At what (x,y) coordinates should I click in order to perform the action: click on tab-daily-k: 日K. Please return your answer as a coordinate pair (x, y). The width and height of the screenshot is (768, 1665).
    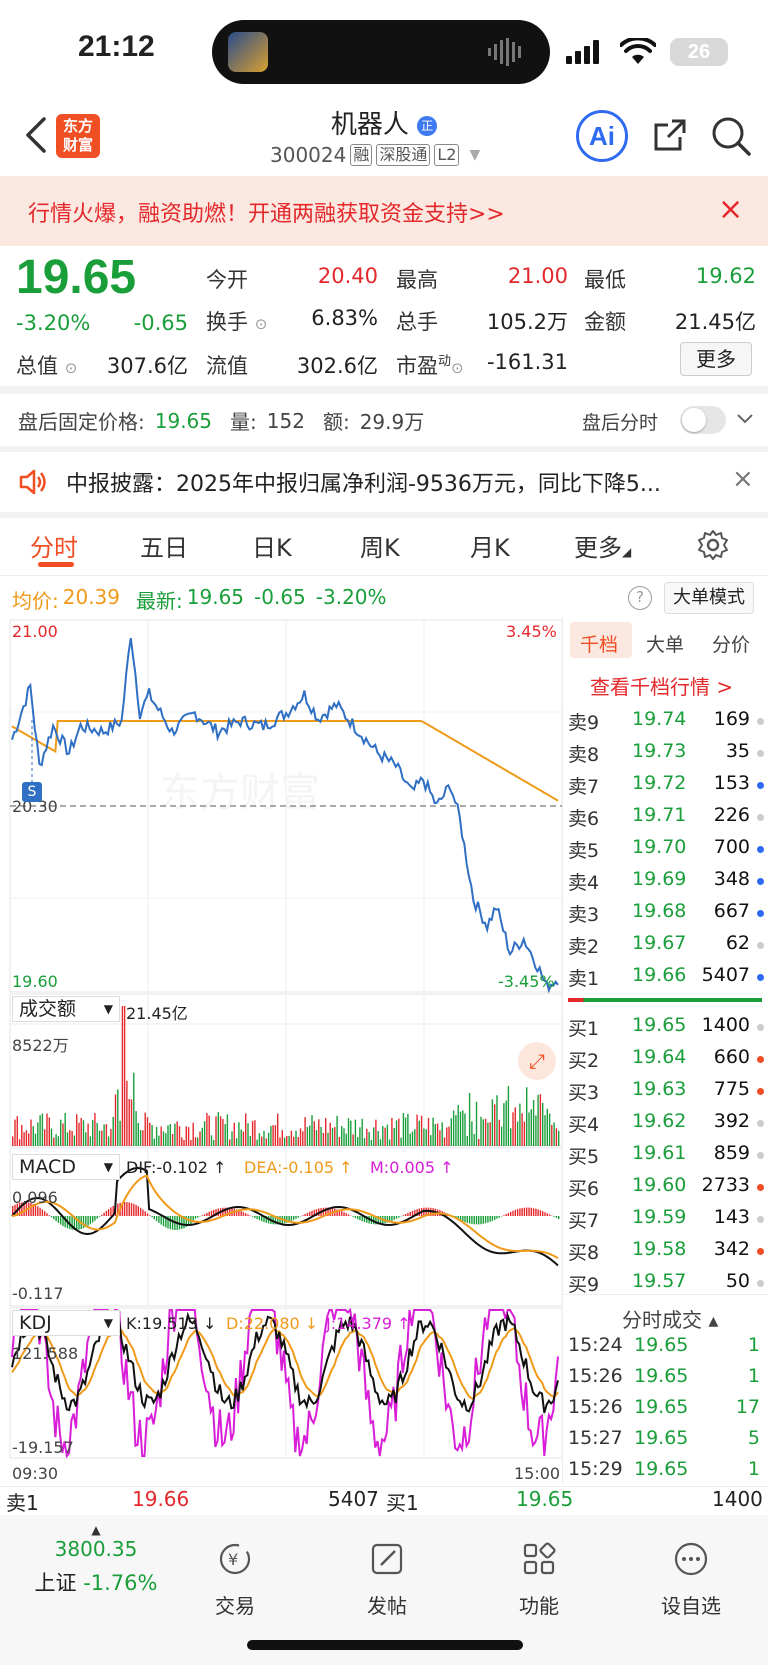
    Looking at the image, I should click on (272, 548).